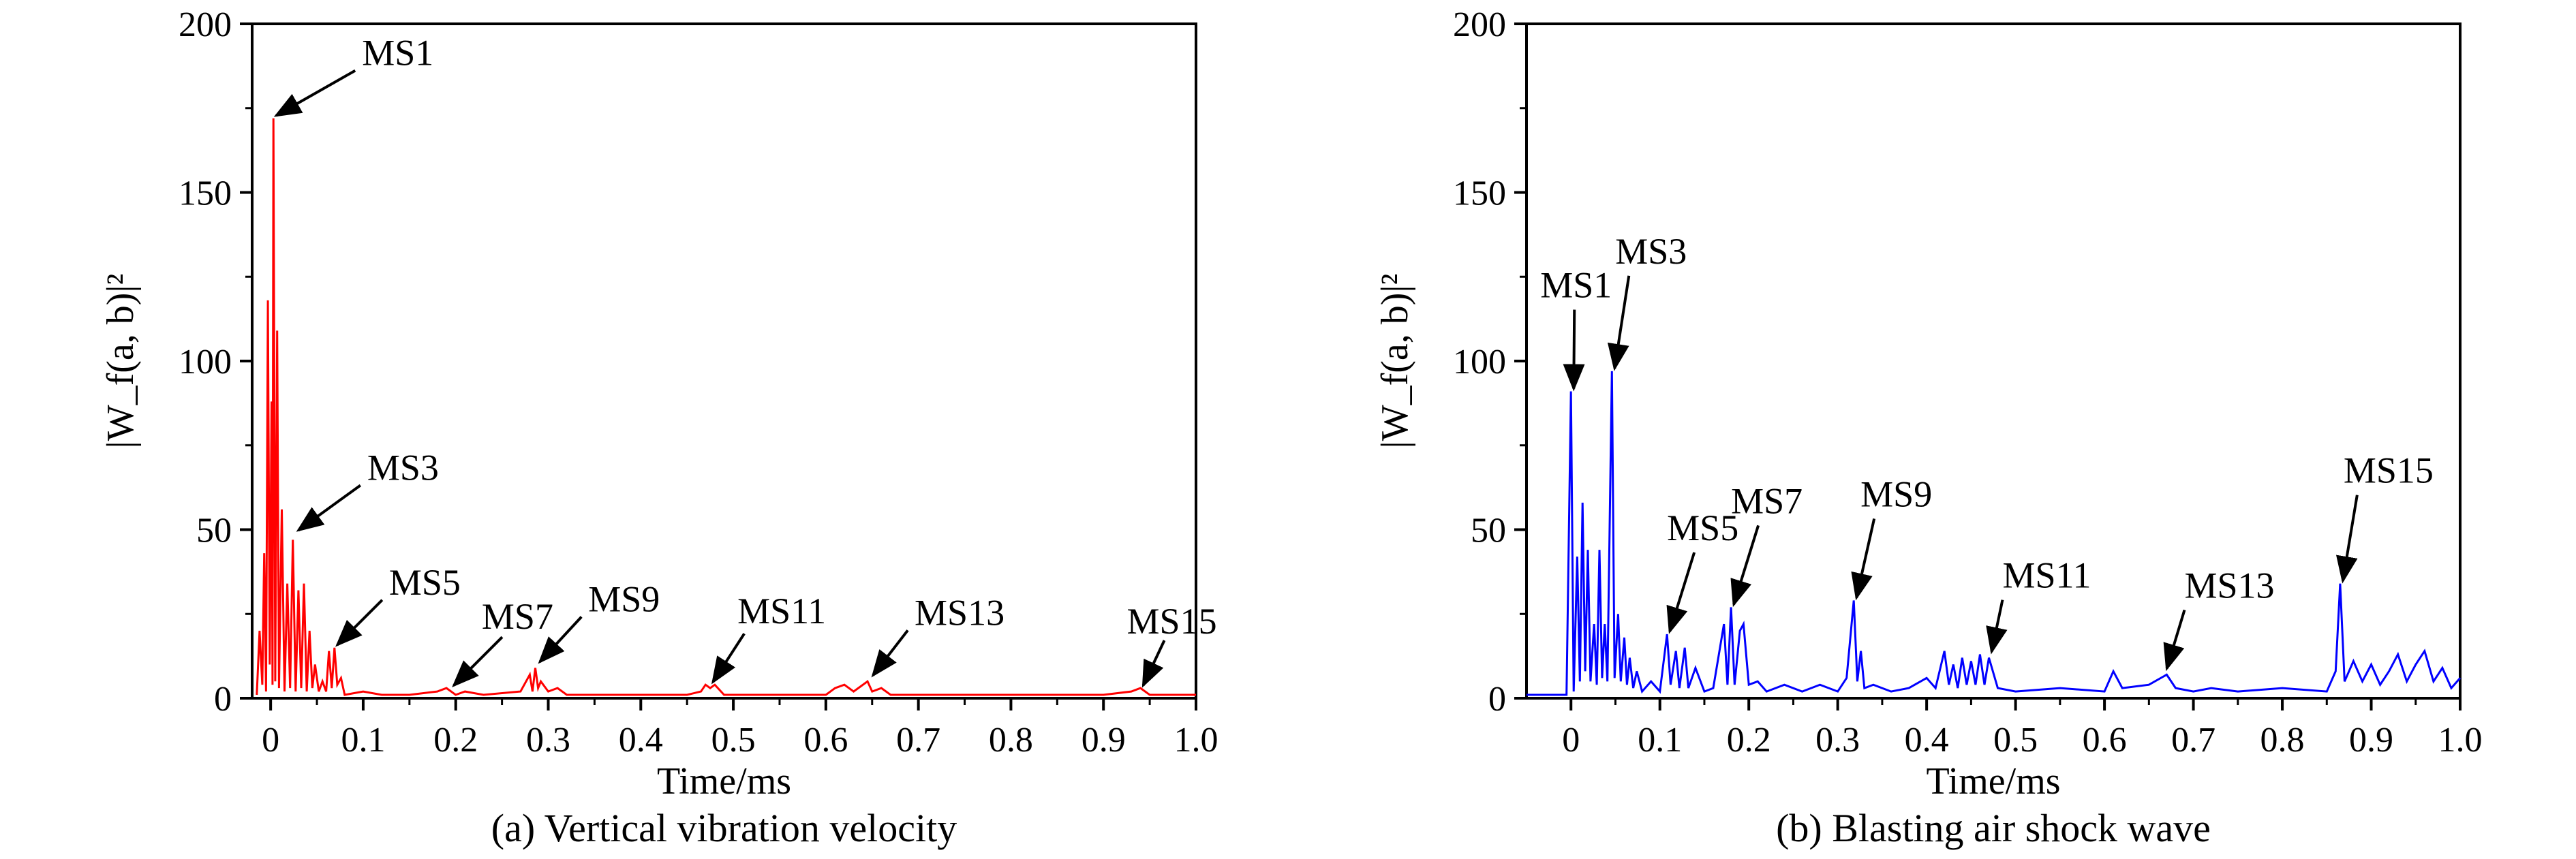  I want to click on chart-caption: (a) Vertical vibration velocity, so click(724, 828).